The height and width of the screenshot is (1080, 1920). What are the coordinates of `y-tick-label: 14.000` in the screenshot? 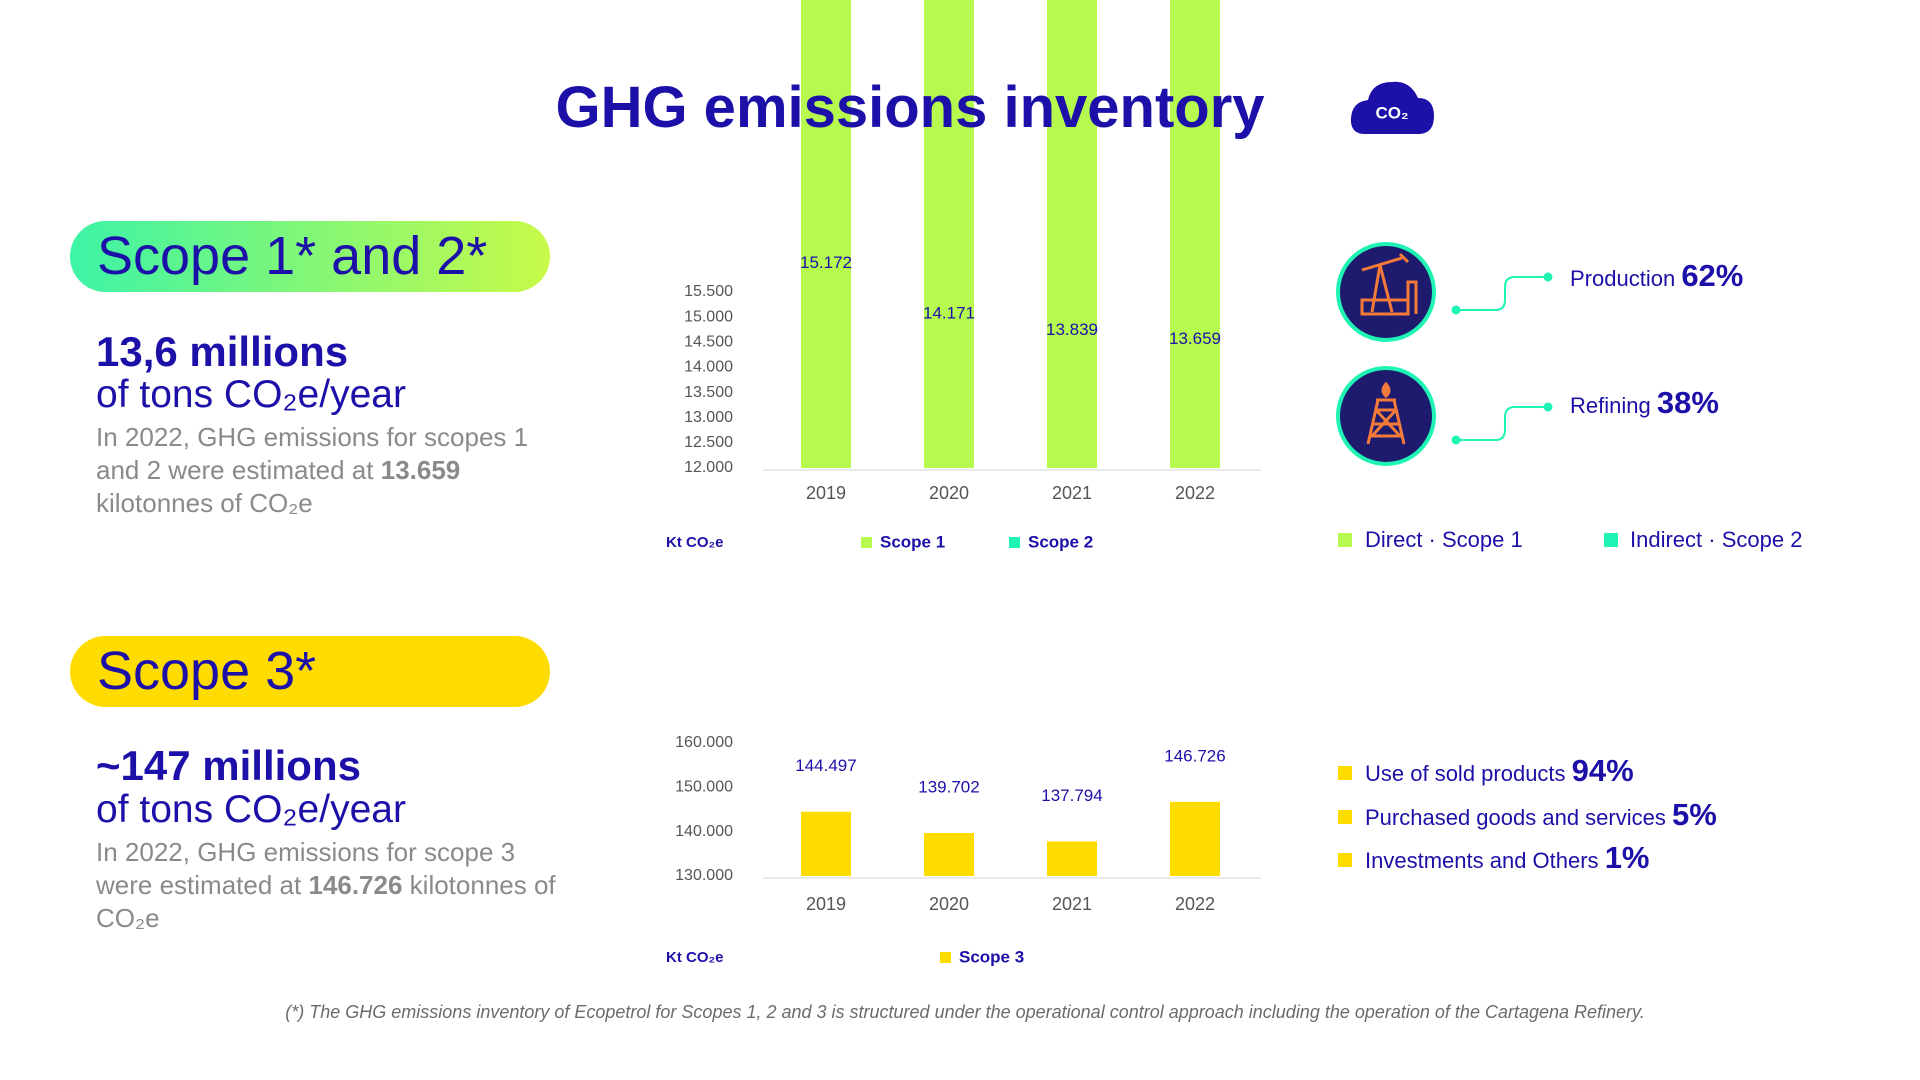 It's located at (708, 367).